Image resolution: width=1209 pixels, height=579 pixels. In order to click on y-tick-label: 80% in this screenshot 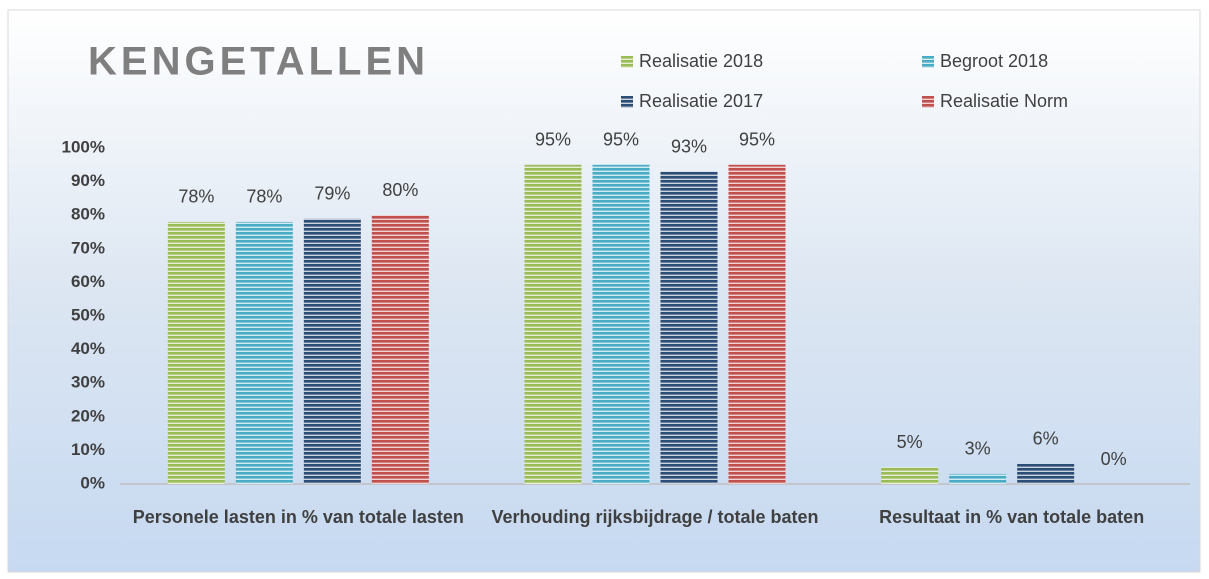, I will do `click(88, 214)`.